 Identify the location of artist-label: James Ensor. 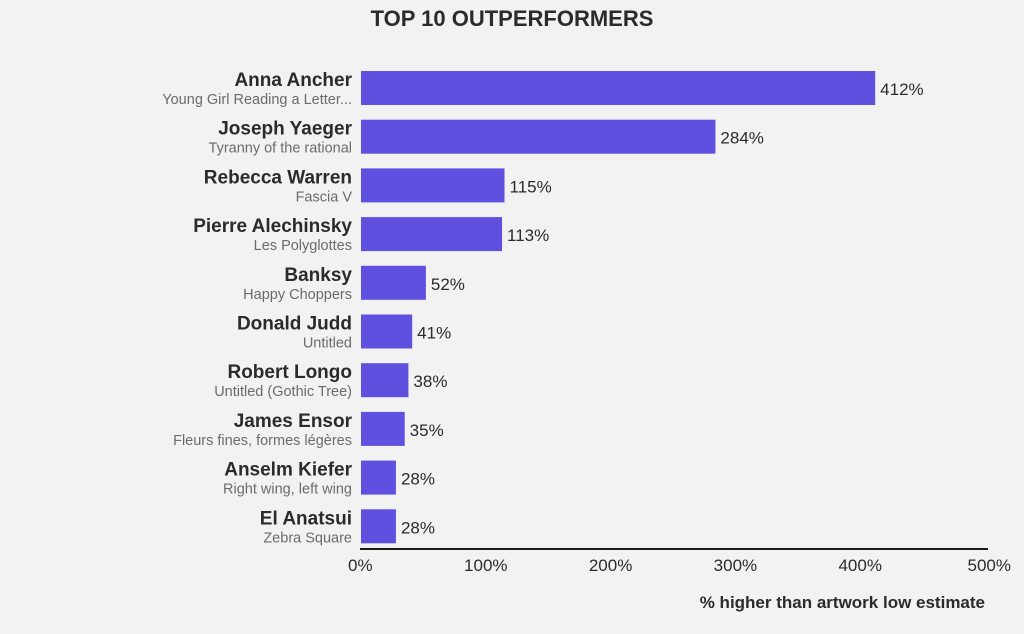
(293, 421).